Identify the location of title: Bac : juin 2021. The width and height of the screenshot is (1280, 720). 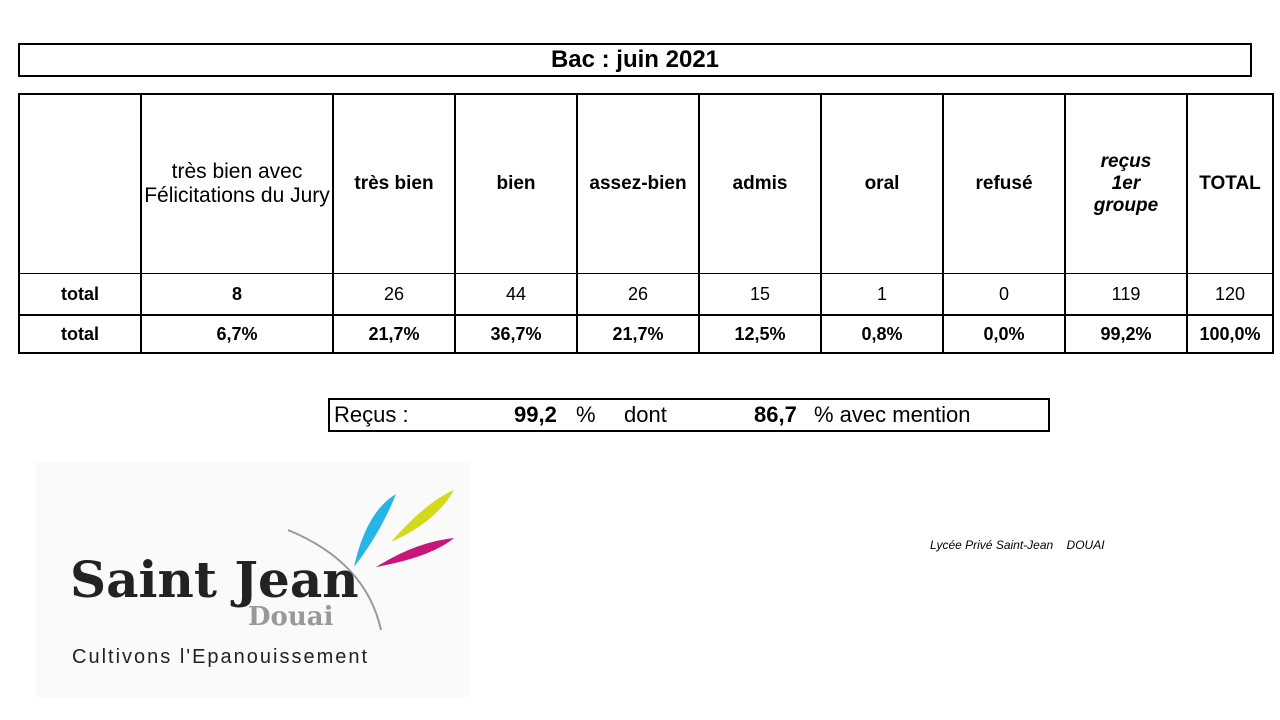
(635, 60).